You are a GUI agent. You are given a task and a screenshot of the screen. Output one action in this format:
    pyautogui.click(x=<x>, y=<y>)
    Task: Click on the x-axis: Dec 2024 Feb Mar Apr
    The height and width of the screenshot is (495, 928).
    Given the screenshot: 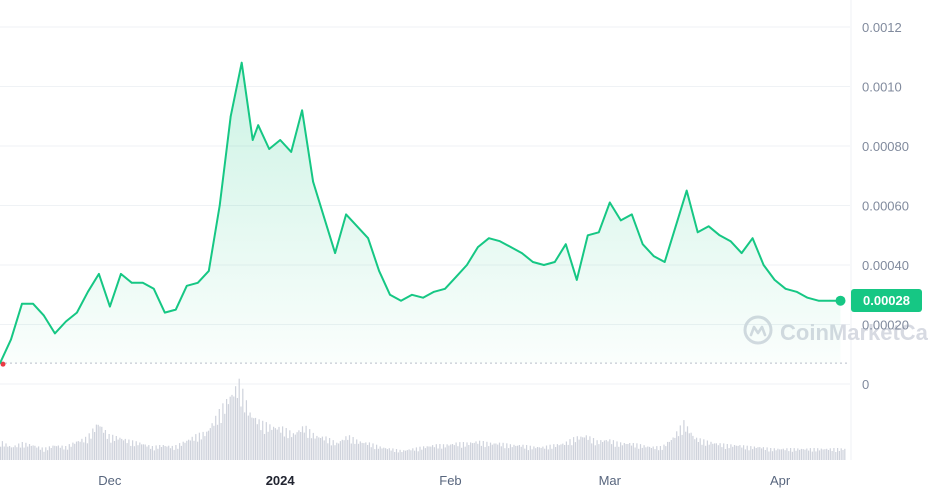 What is the action you would take?
    pyautogui.click(x=444, y=480)
    